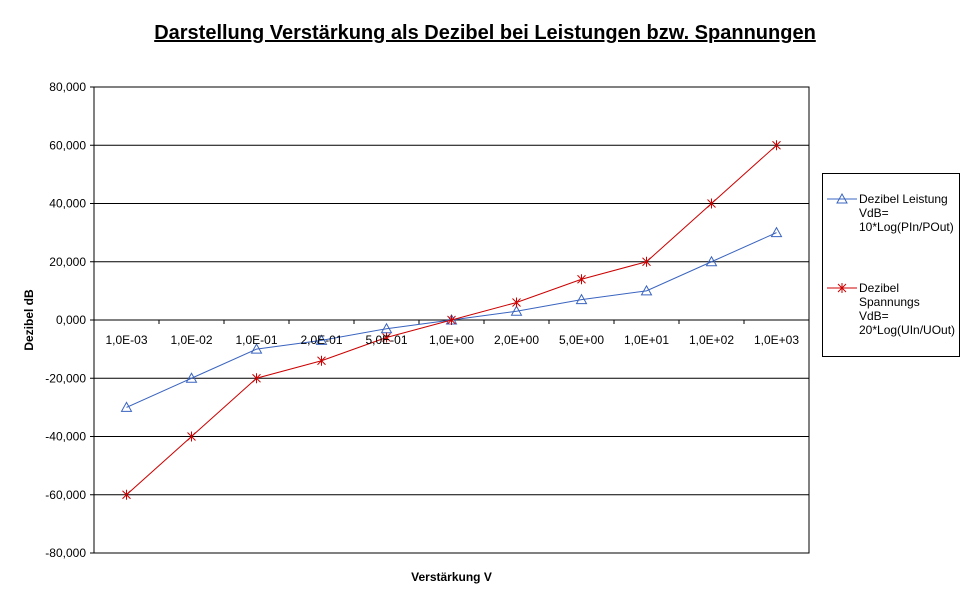  I want to click on y-tick-label: 80,000, so click(67, 87).